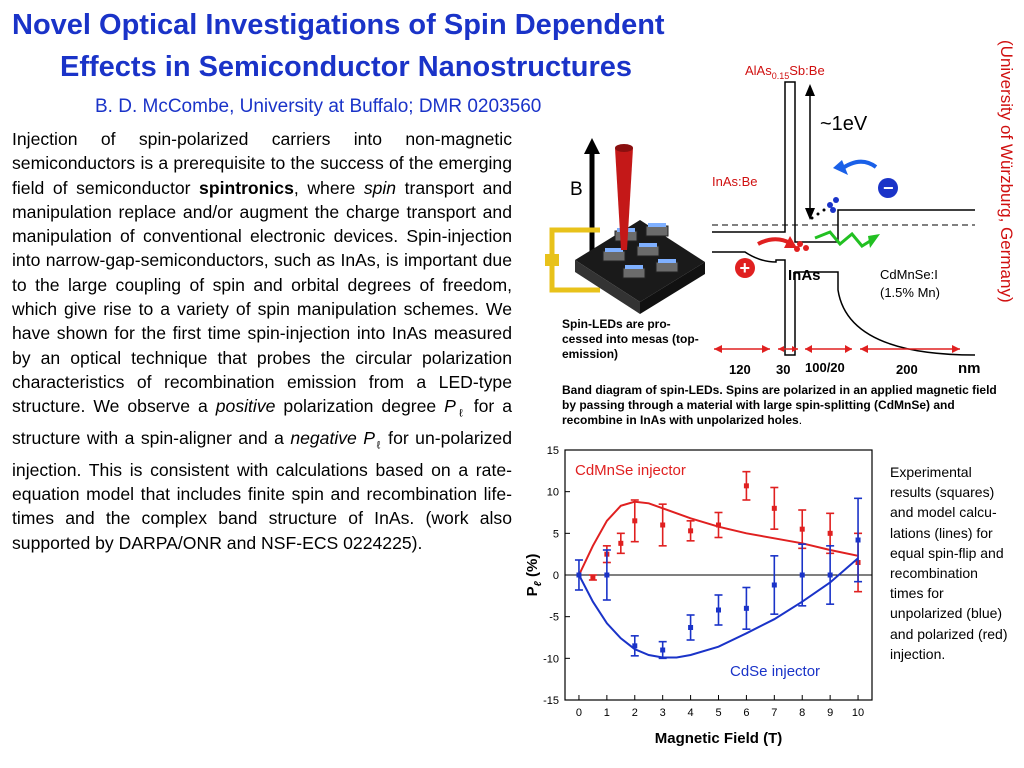 The height and width of the screenshot is (768, 1024). What do you see at coordinates (909, 274) in the screenshot?
I see `cdmnse-label-1: CdMnSe:I` at bounding box center [909, 274].